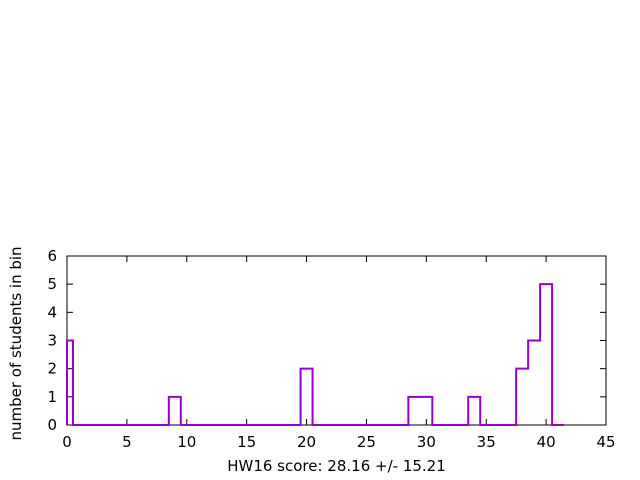 This screenshot has width=640, height=480. What do you see at coordinates (246, 442) in the screenshot?
I see `x-tick-label: 15` at bounding box center [246, 442].